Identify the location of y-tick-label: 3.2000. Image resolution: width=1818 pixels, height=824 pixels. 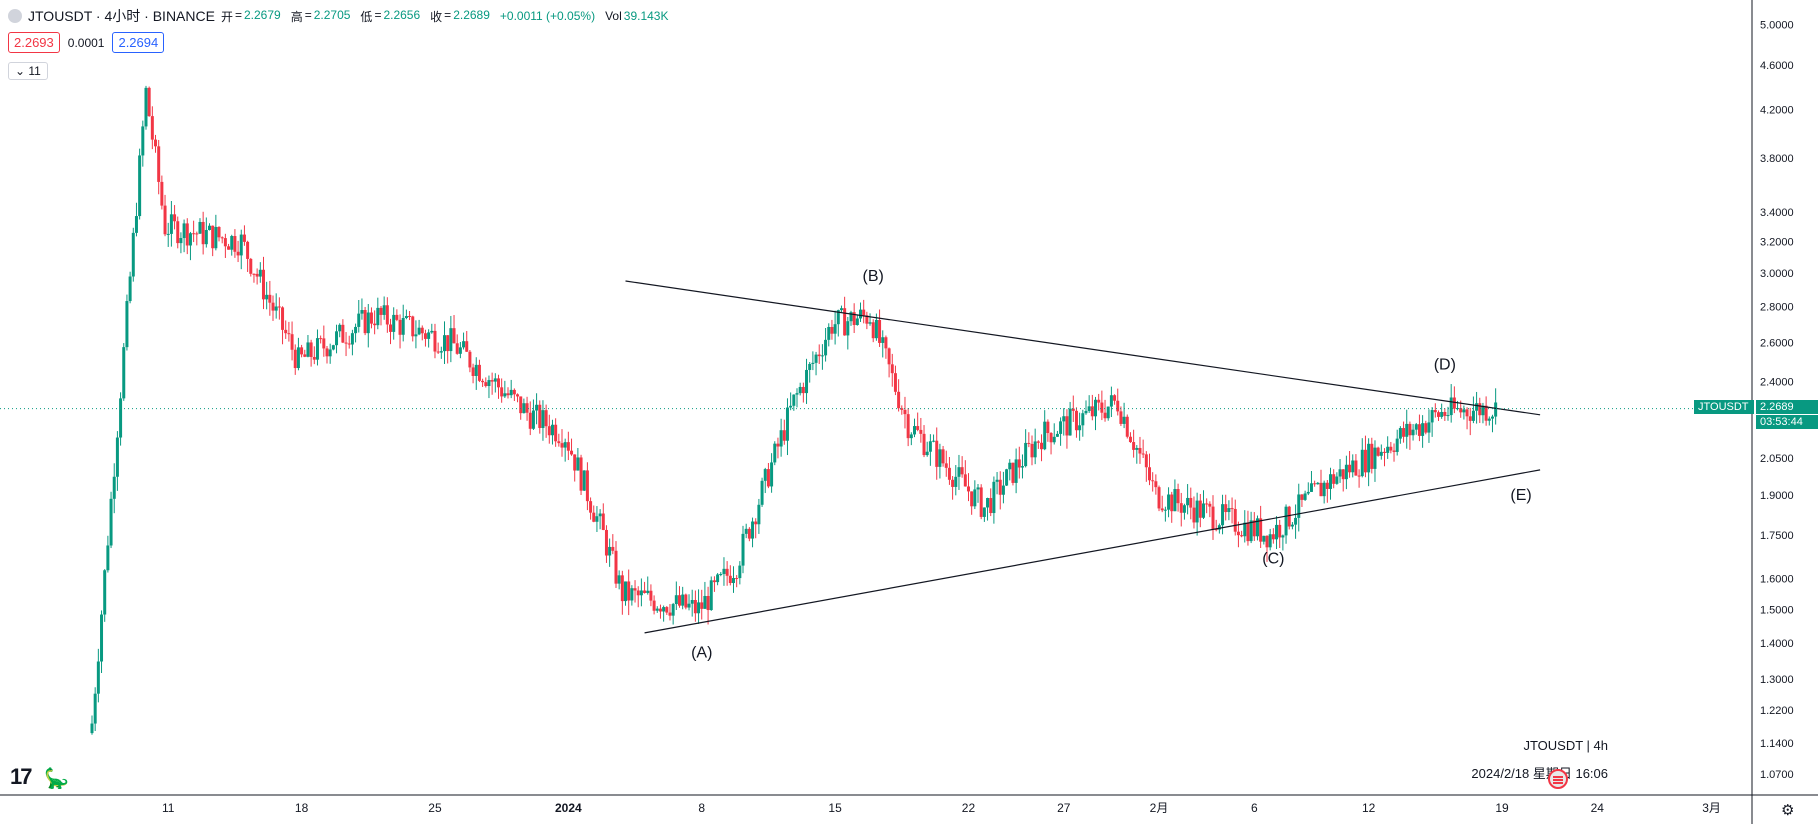
(1777, 242).